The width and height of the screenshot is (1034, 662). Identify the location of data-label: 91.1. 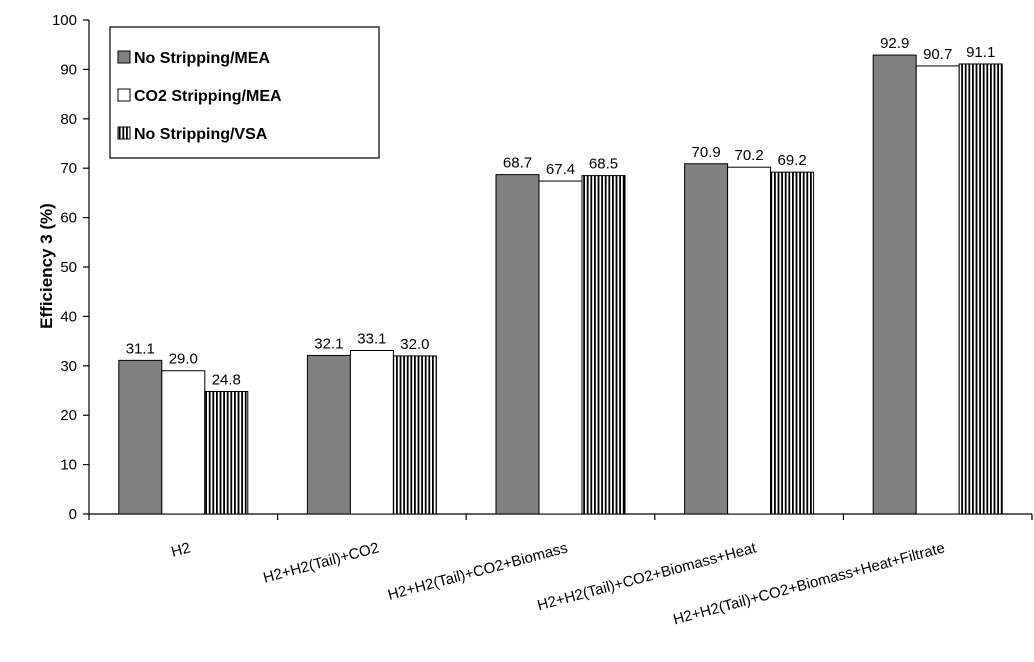
(980, 52).